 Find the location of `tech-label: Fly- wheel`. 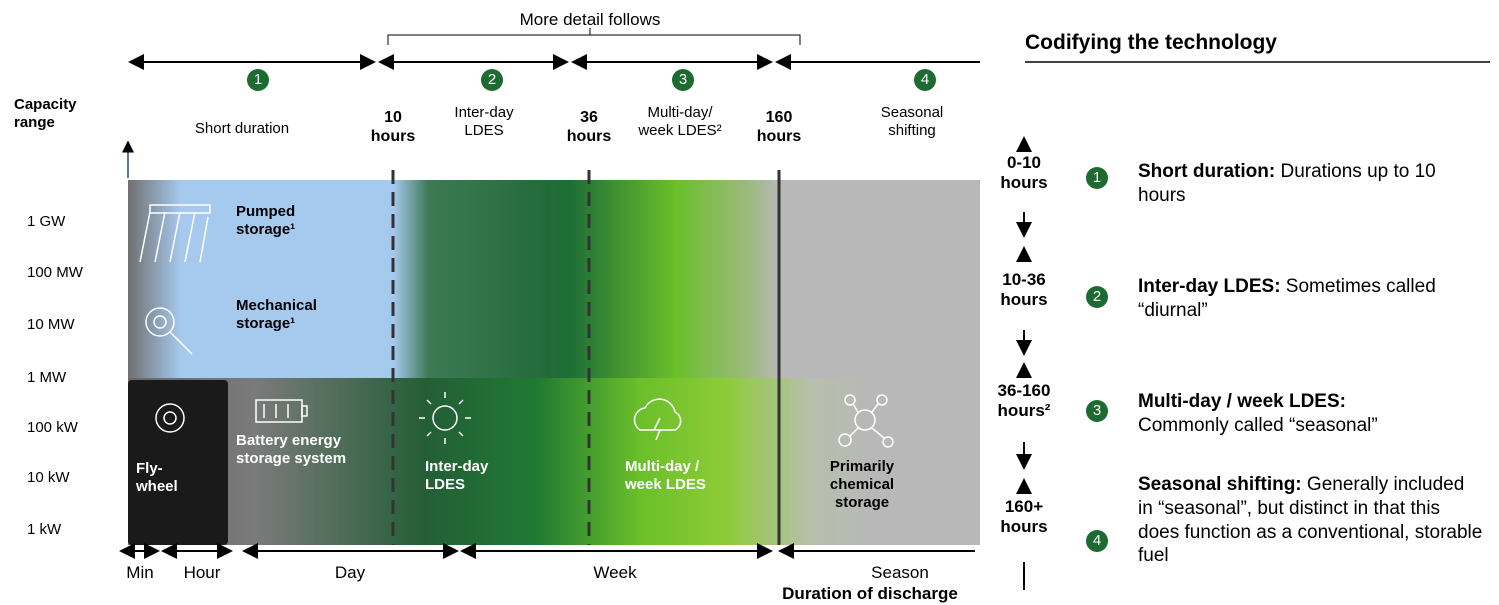

tech-label: Fly- wheel is located at coordinates (157, 477).